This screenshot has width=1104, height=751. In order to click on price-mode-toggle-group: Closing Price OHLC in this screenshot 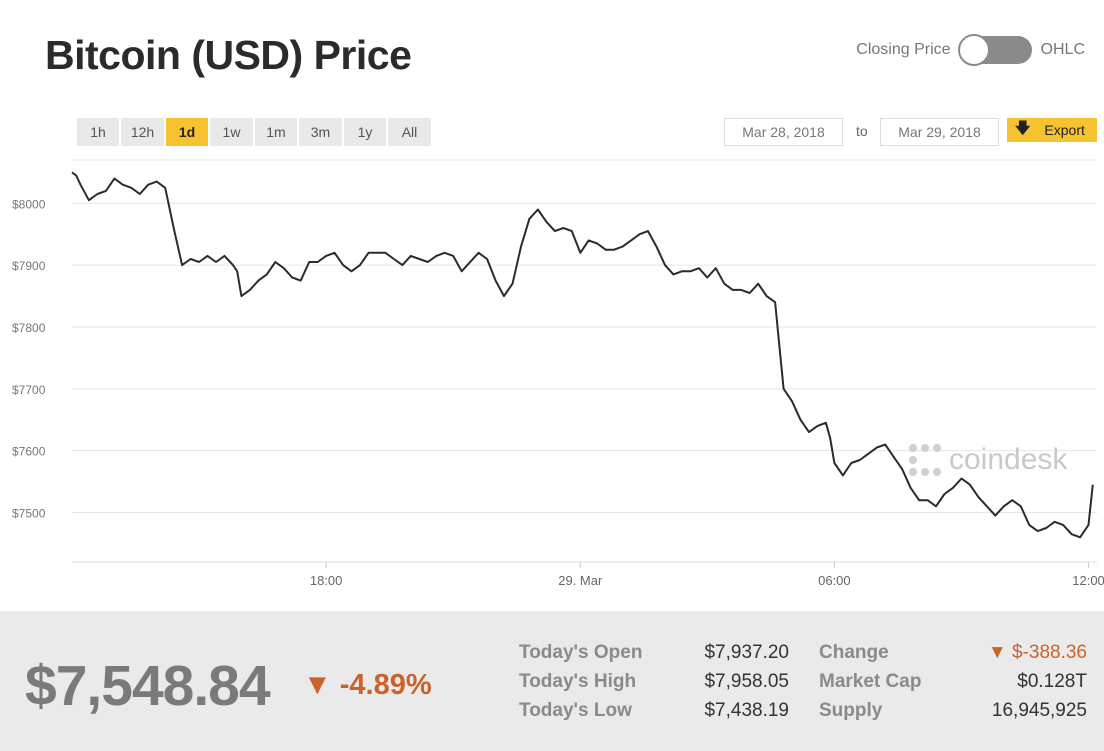, I will do `click(970, 50)`.